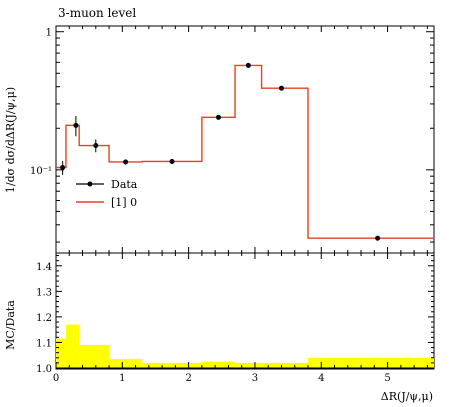 The image size is (450, 407). What do you see at coordinates (56, 378) in the screenshot?
I see `ratio-x-tick-label: 0` at bounding box center [56, 378].